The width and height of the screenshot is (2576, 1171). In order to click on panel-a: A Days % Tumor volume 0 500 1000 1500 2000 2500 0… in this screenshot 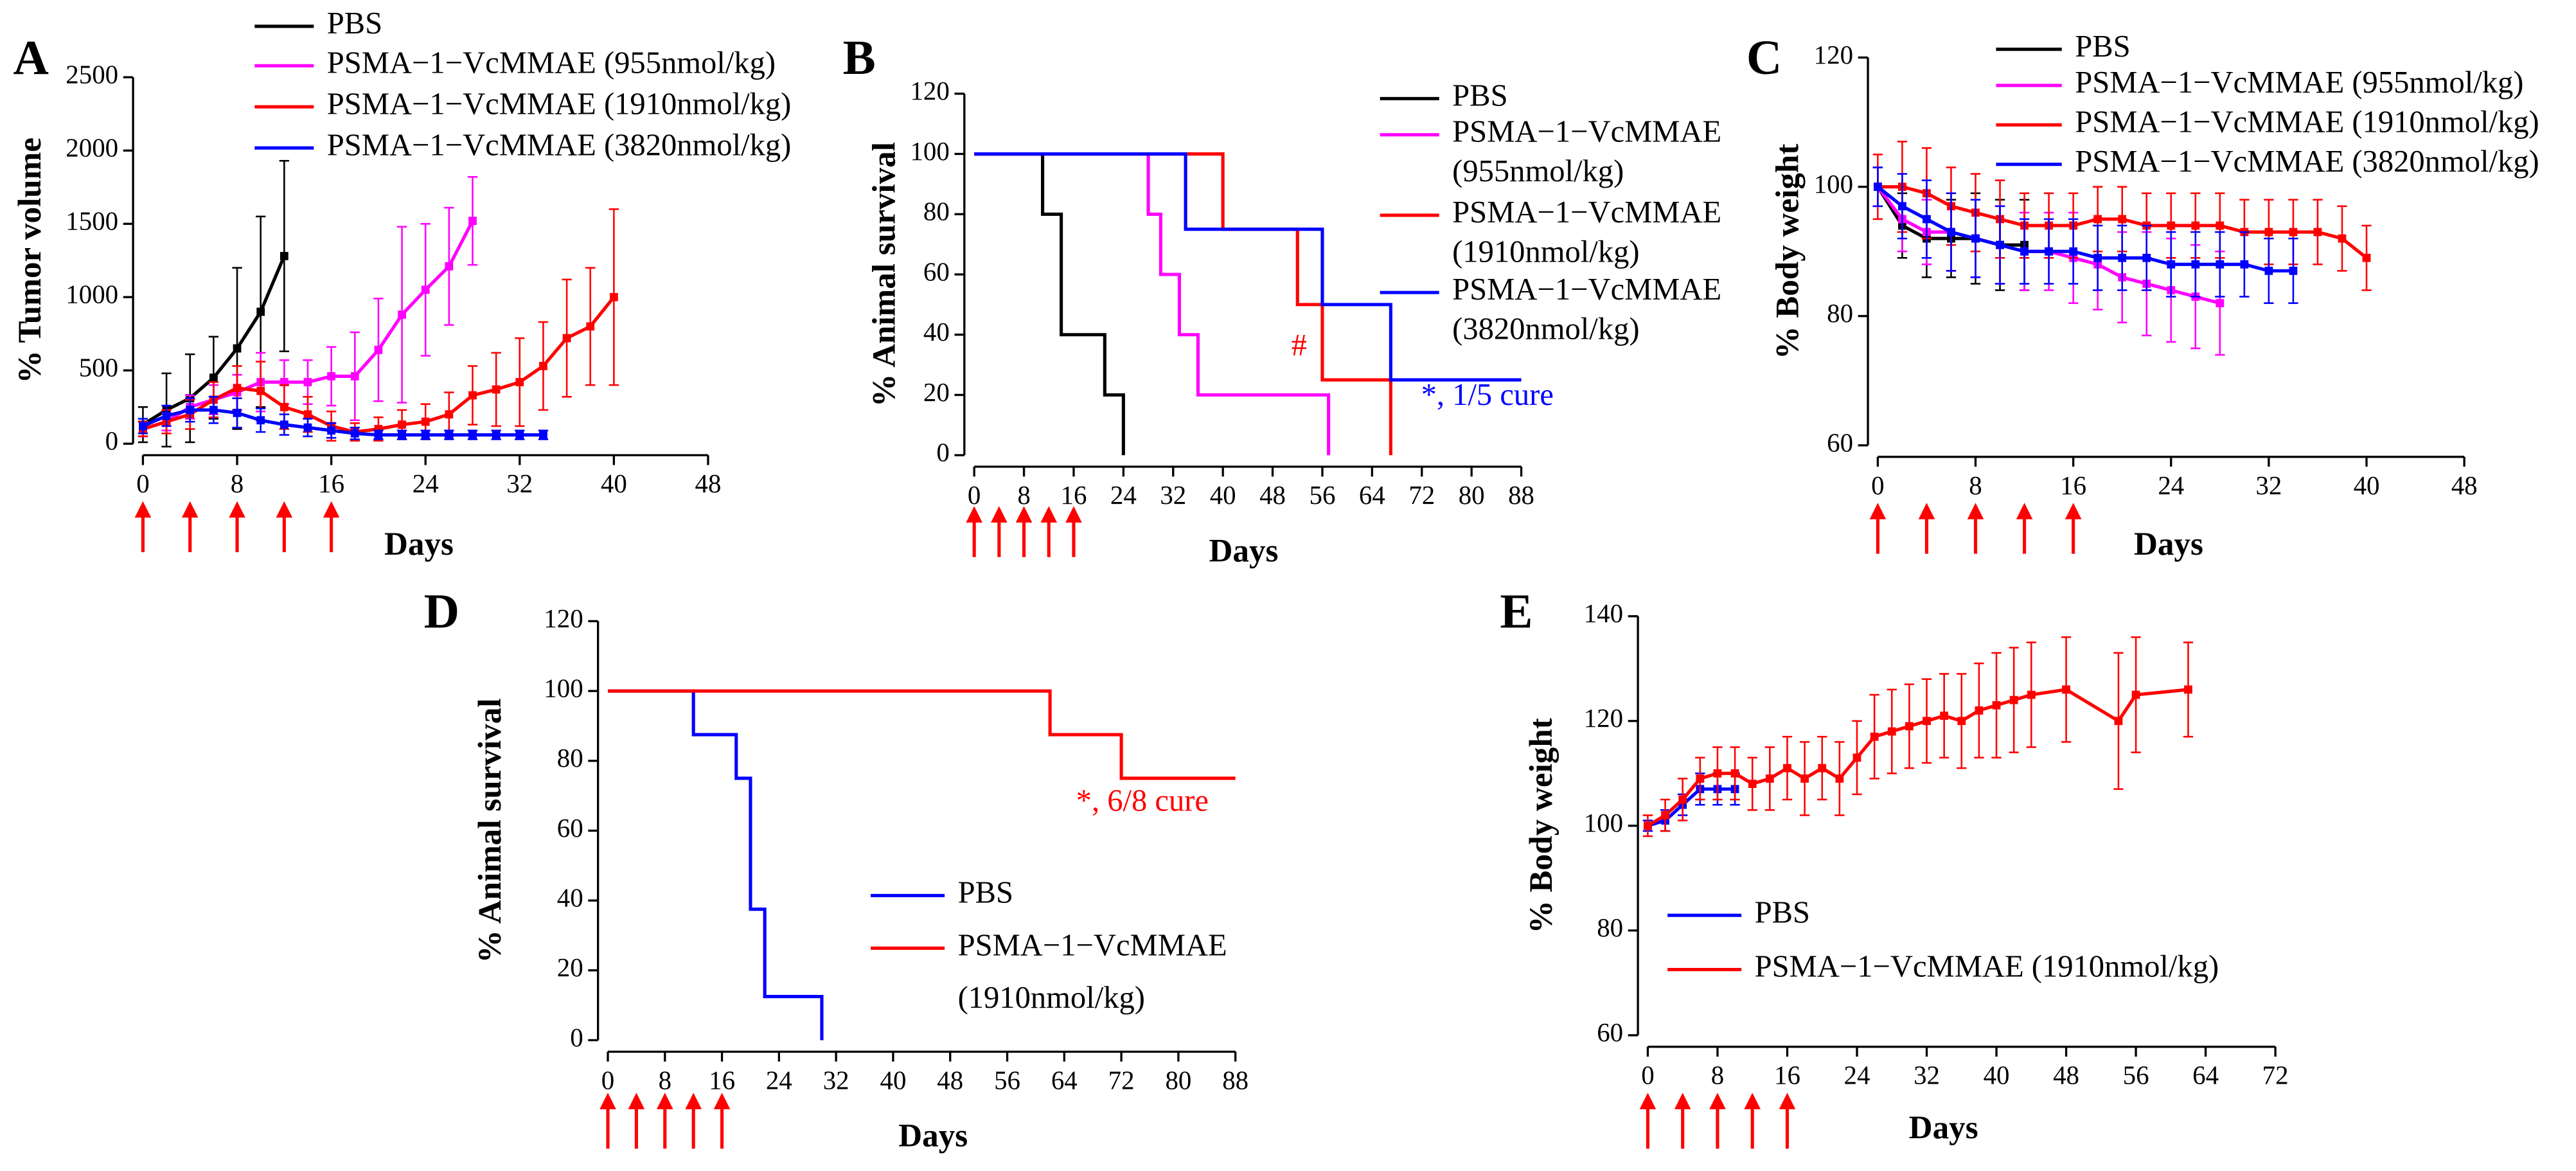, I will do `click(402, 284)`.